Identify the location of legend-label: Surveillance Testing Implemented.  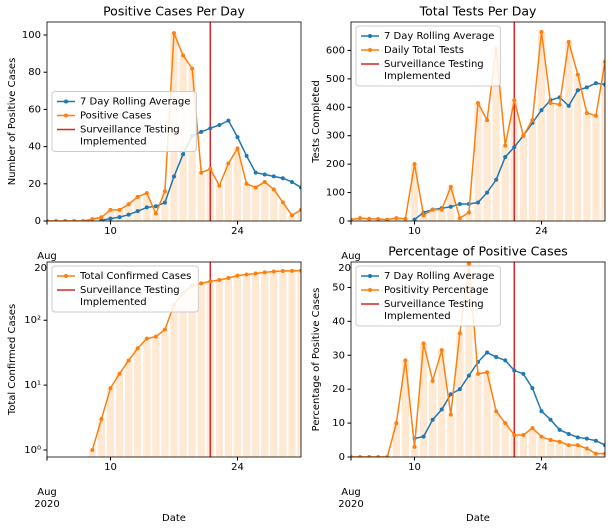
(130, 136).